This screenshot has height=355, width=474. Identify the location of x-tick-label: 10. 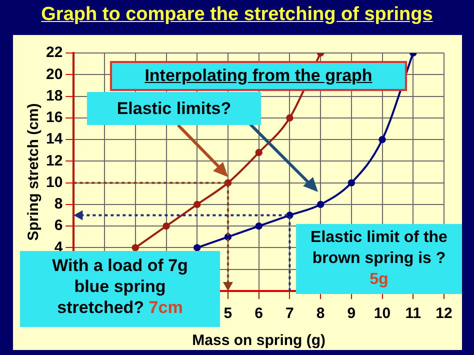
(382, 313).